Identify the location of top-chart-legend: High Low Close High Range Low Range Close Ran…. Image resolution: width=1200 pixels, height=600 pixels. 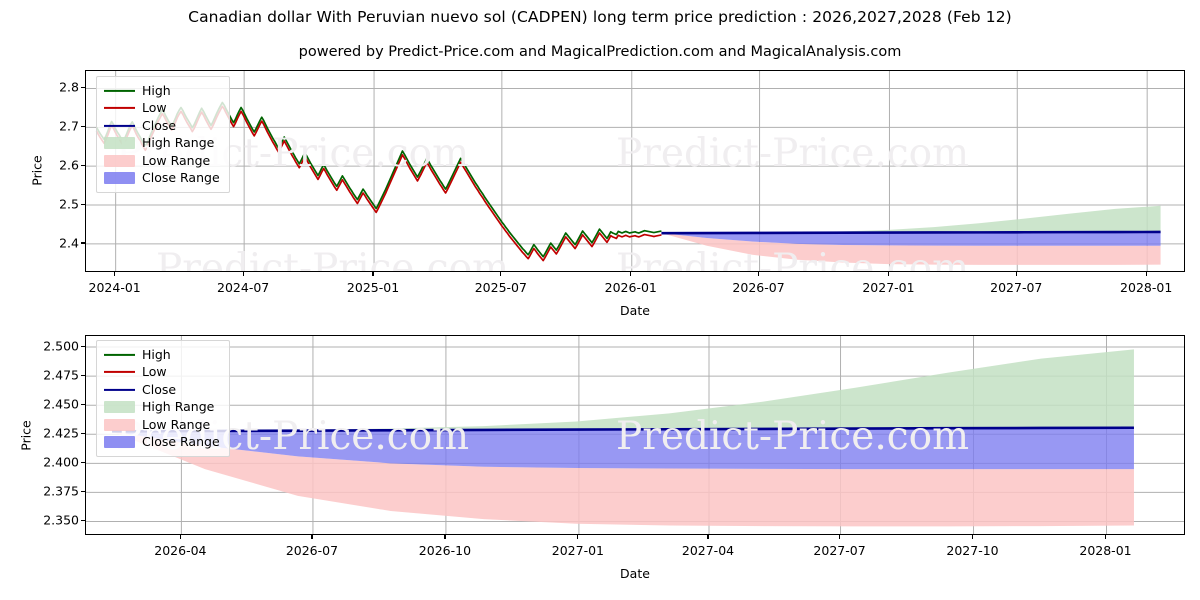
(163, 134).